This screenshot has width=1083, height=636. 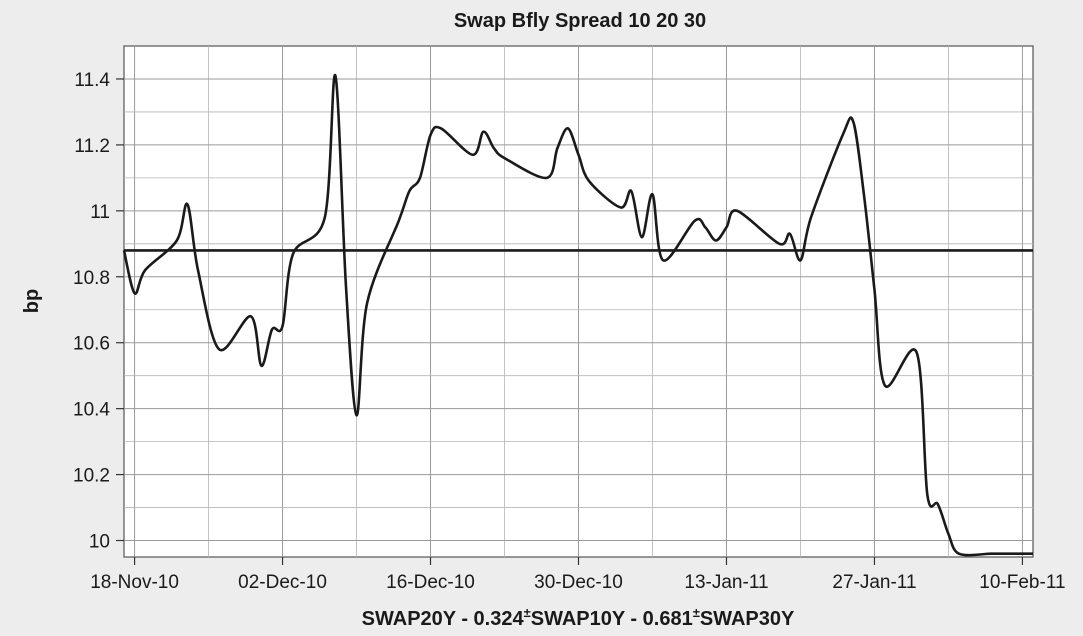 I want to click on y-axis: 10 10.2 10.4 10.6 10.8 11 11.2 11.4, so click(x=98, y=311).